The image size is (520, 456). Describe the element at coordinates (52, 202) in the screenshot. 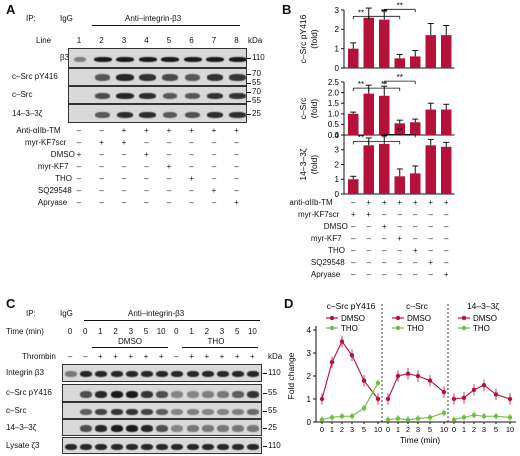

I see `condition-name: Apryase` at that location.